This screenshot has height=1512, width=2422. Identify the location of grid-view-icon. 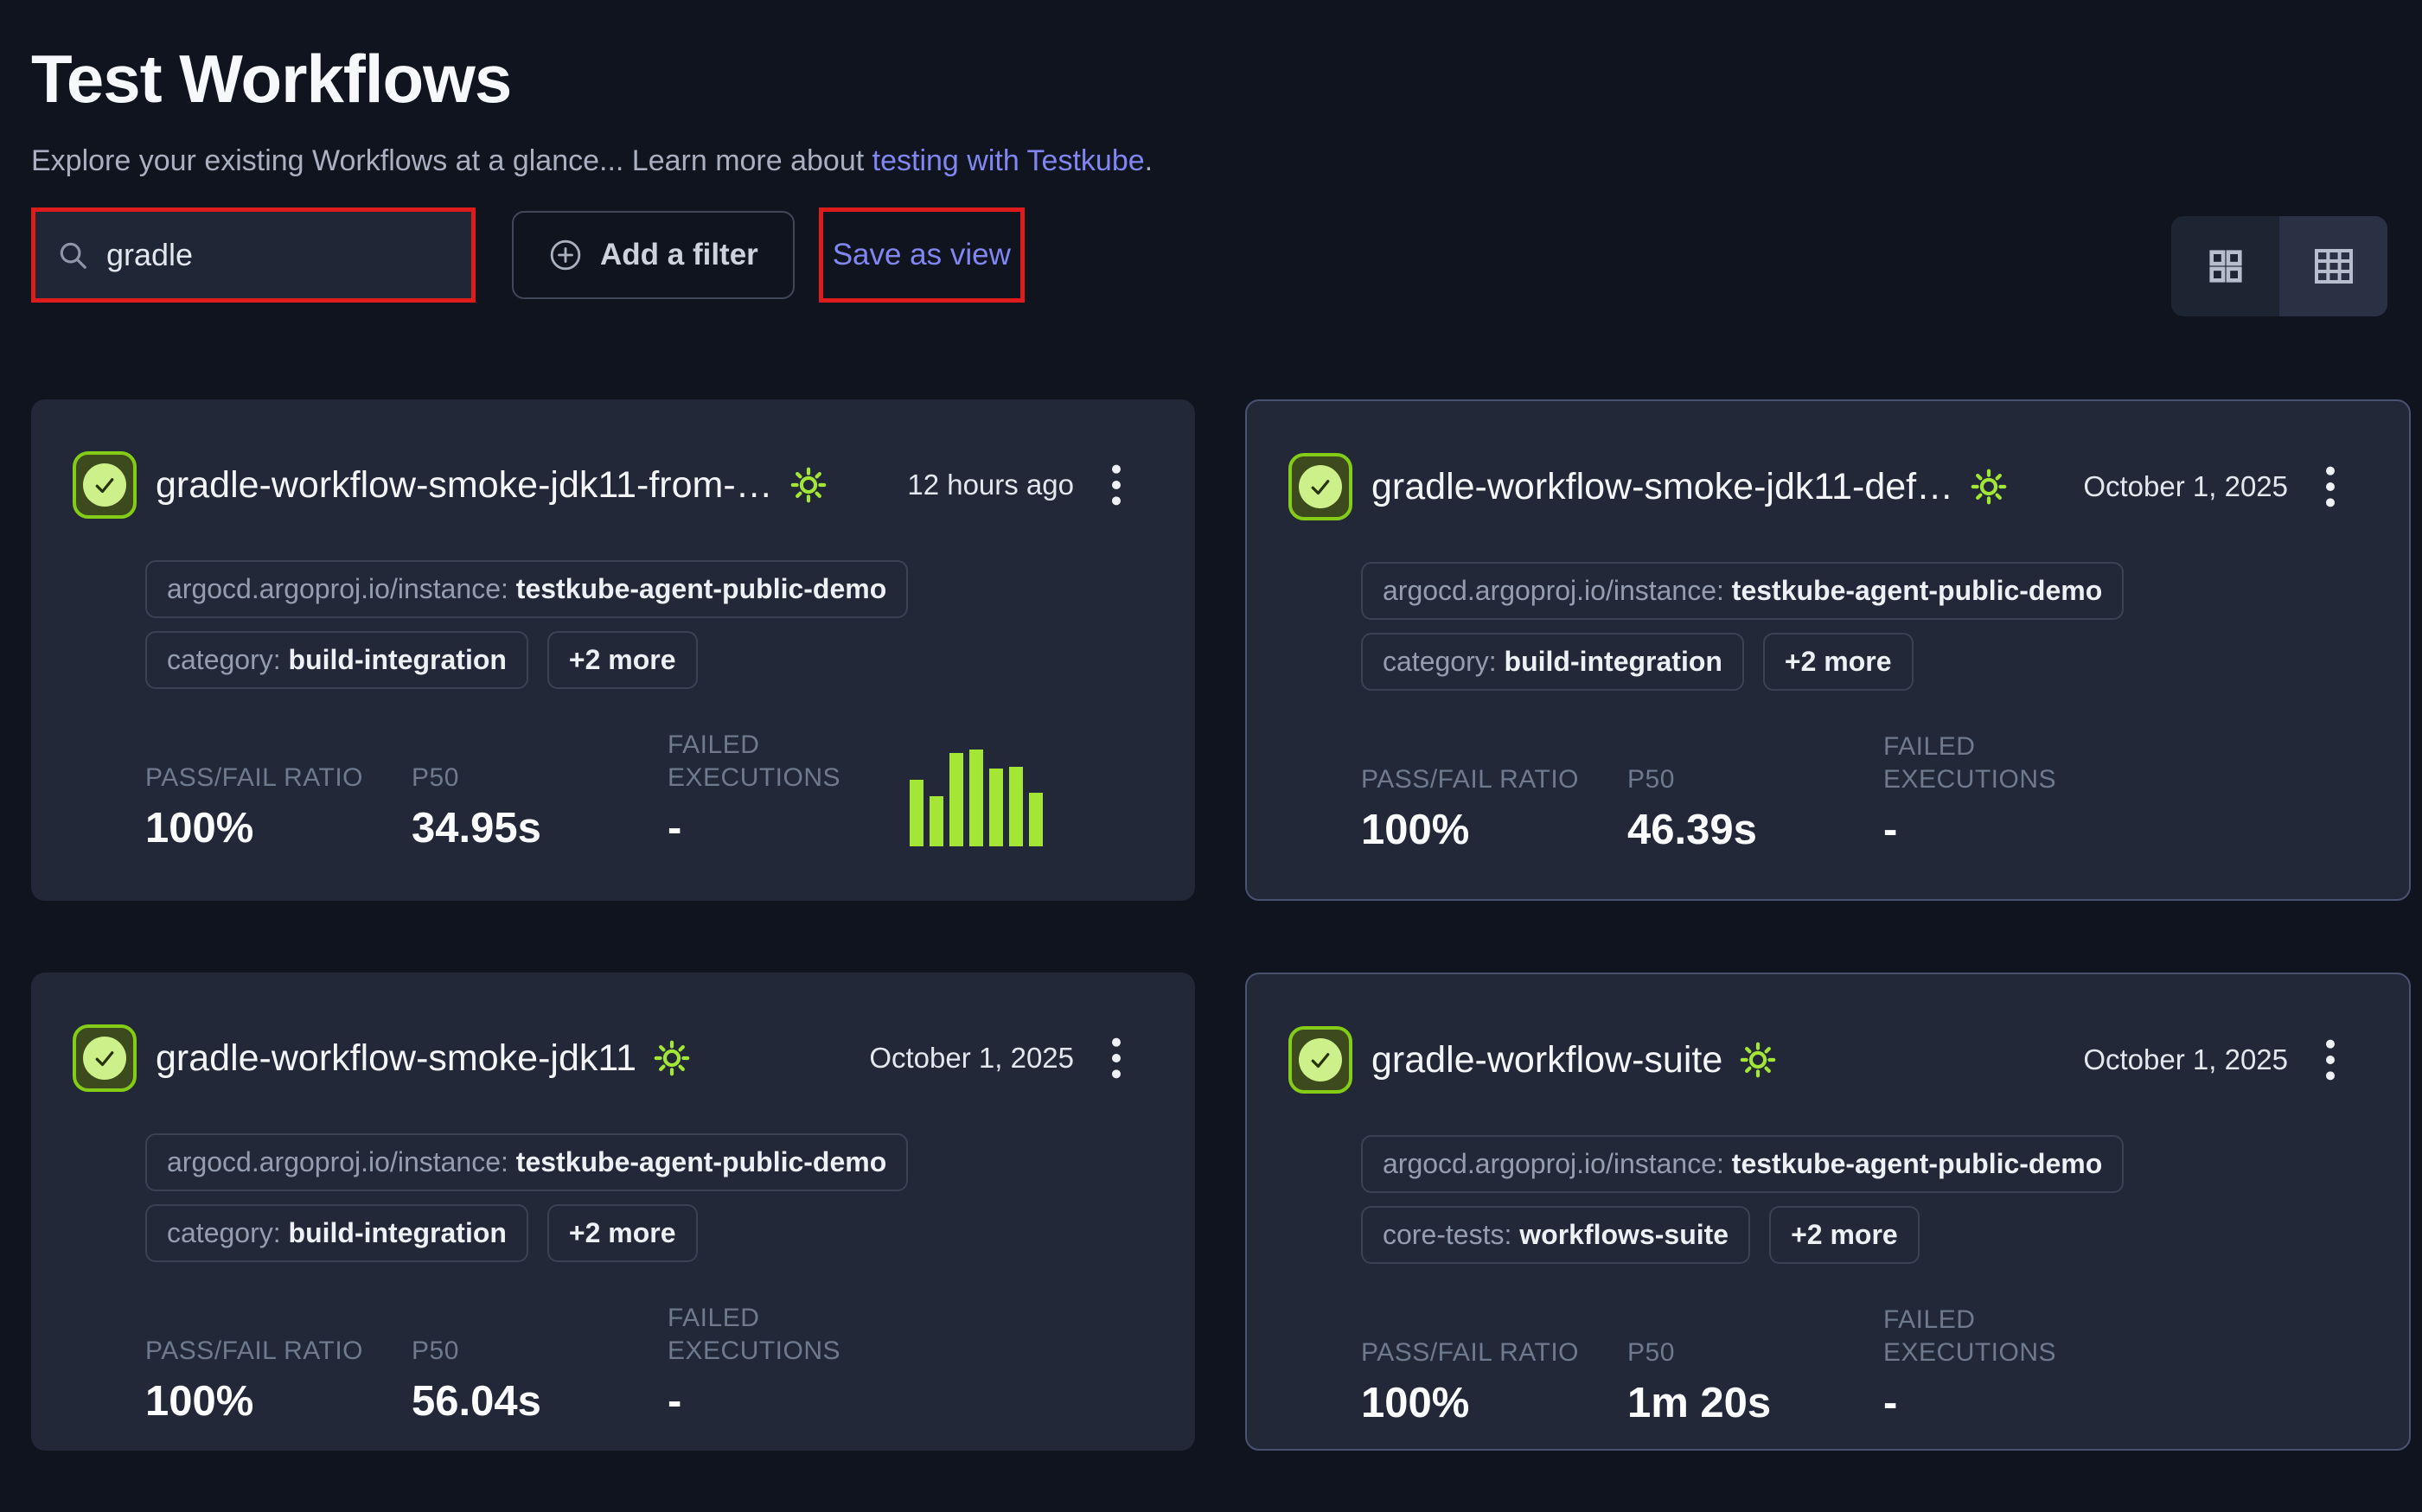
(2225, 266).